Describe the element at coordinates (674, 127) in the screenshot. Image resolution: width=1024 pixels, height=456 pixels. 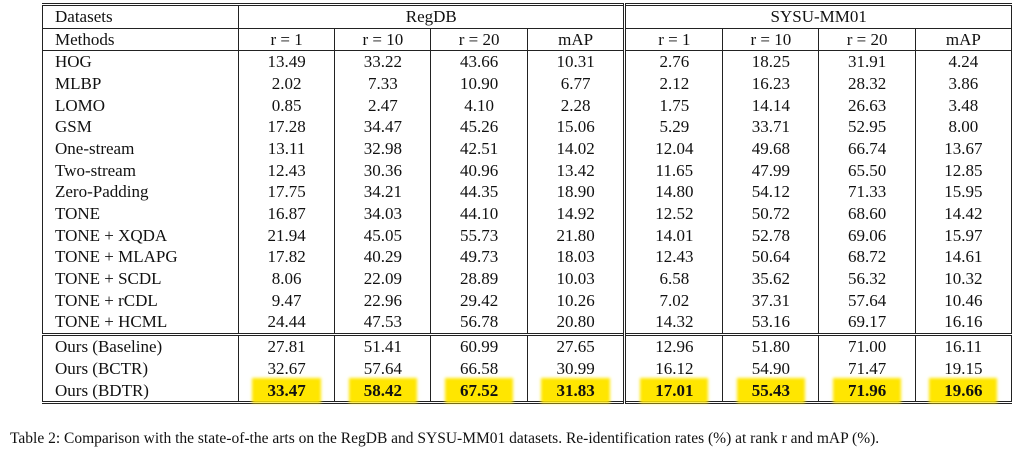
I see `table-cell: 5.29` at that location.